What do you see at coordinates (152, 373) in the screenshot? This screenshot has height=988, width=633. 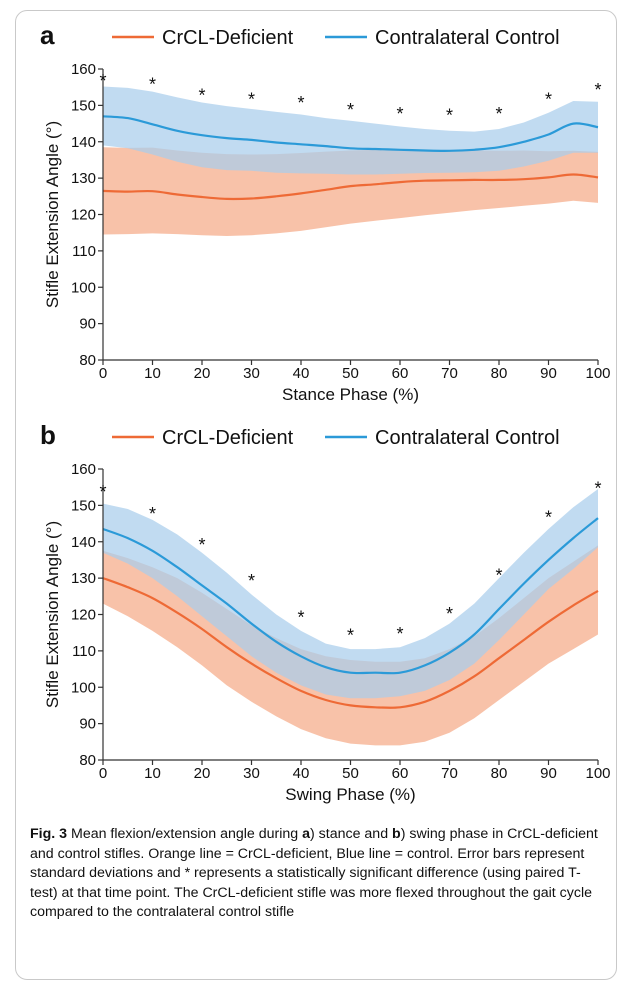 I see `panel-a-x-tick-label: 10` at bounding box center [152, 373].